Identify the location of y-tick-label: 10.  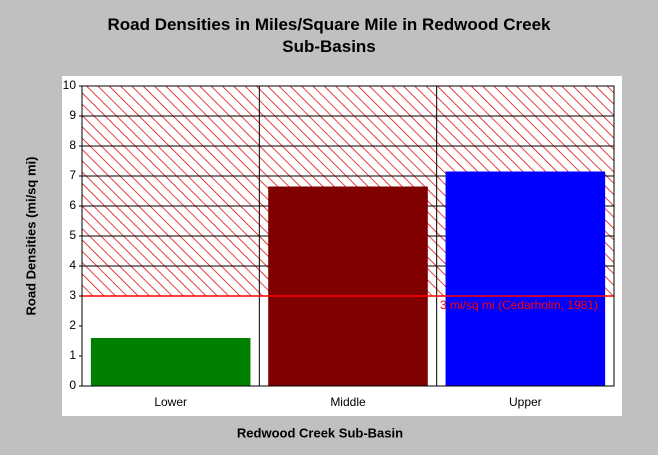
(70, 85).